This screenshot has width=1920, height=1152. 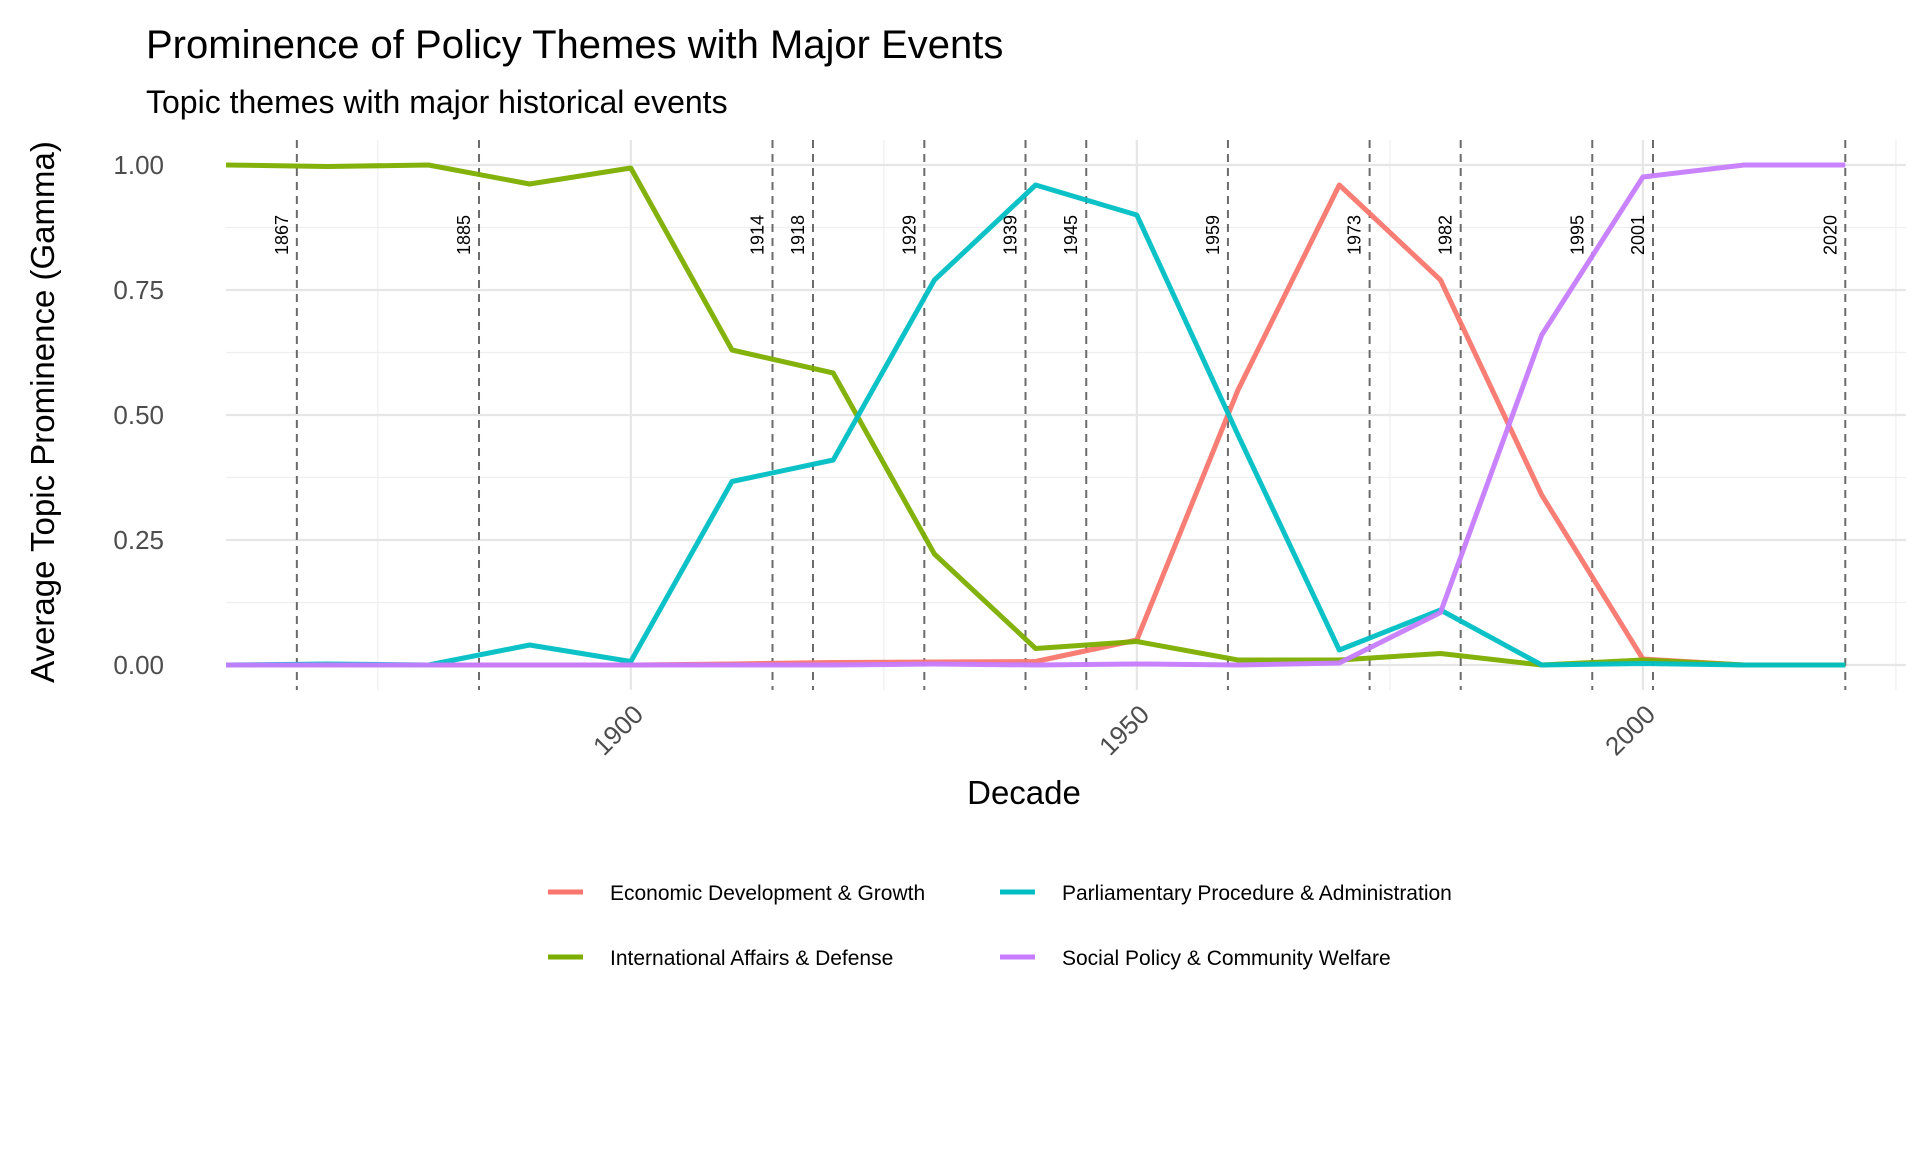 I want to click on event-label-1982: 1982, so click(x=1446, y=235).